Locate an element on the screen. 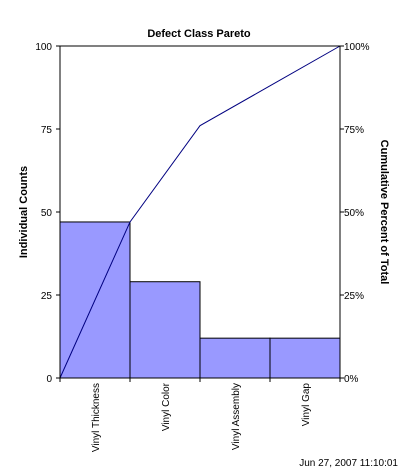  right-axis-ticks: 0% 25% 50% 75% 100% is located at coordinates (355, 213).